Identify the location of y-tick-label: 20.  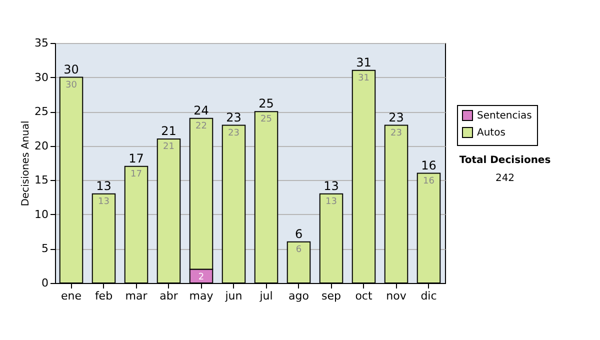
(41, 145).